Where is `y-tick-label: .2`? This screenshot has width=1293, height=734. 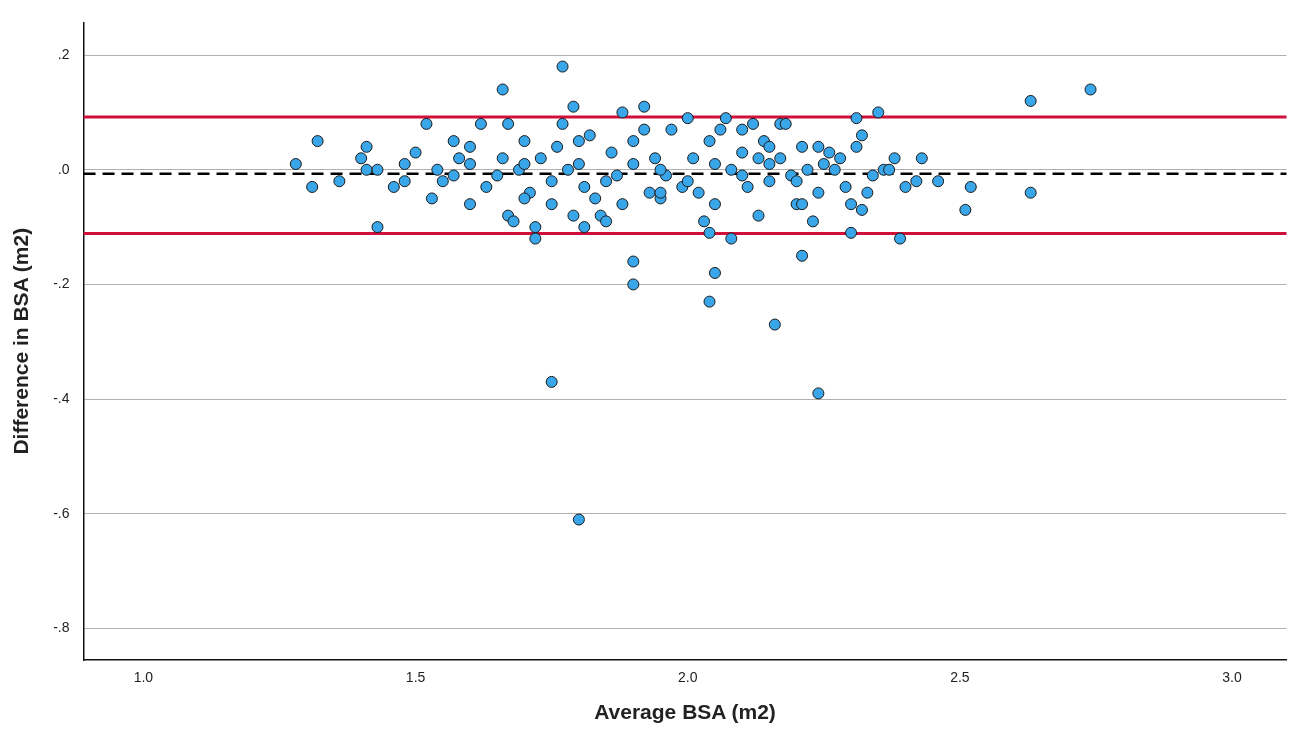
y-tick-label: .2 is located at coordinates (63, 53).